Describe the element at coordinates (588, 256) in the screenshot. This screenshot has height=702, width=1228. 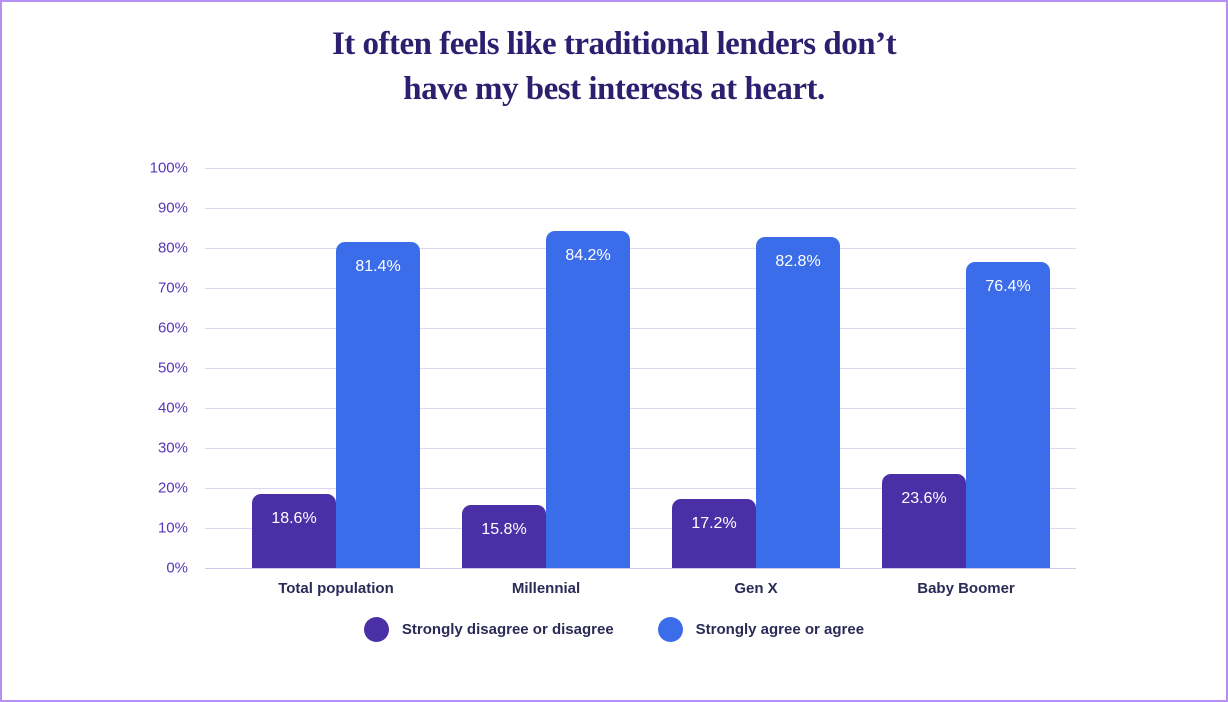
I see `bar-value-label: 84.2%` at that location.